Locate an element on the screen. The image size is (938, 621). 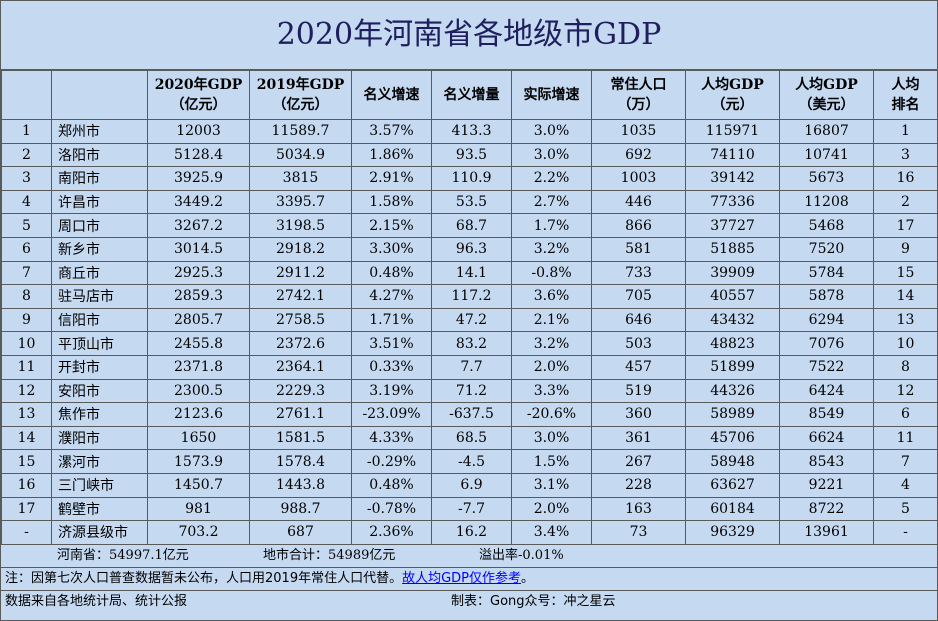
table-cell: 40557 is located at coordinates (732, 296).